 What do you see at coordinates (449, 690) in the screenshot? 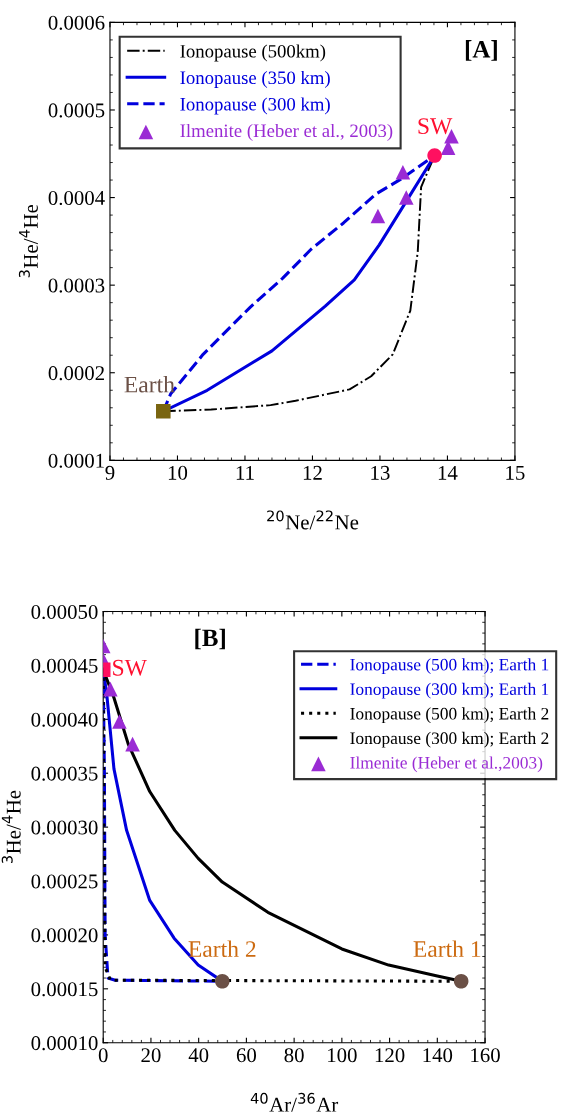
I see `legend-label: Ionopause (300 km); Earth 1` at bounding box center [449, 690].